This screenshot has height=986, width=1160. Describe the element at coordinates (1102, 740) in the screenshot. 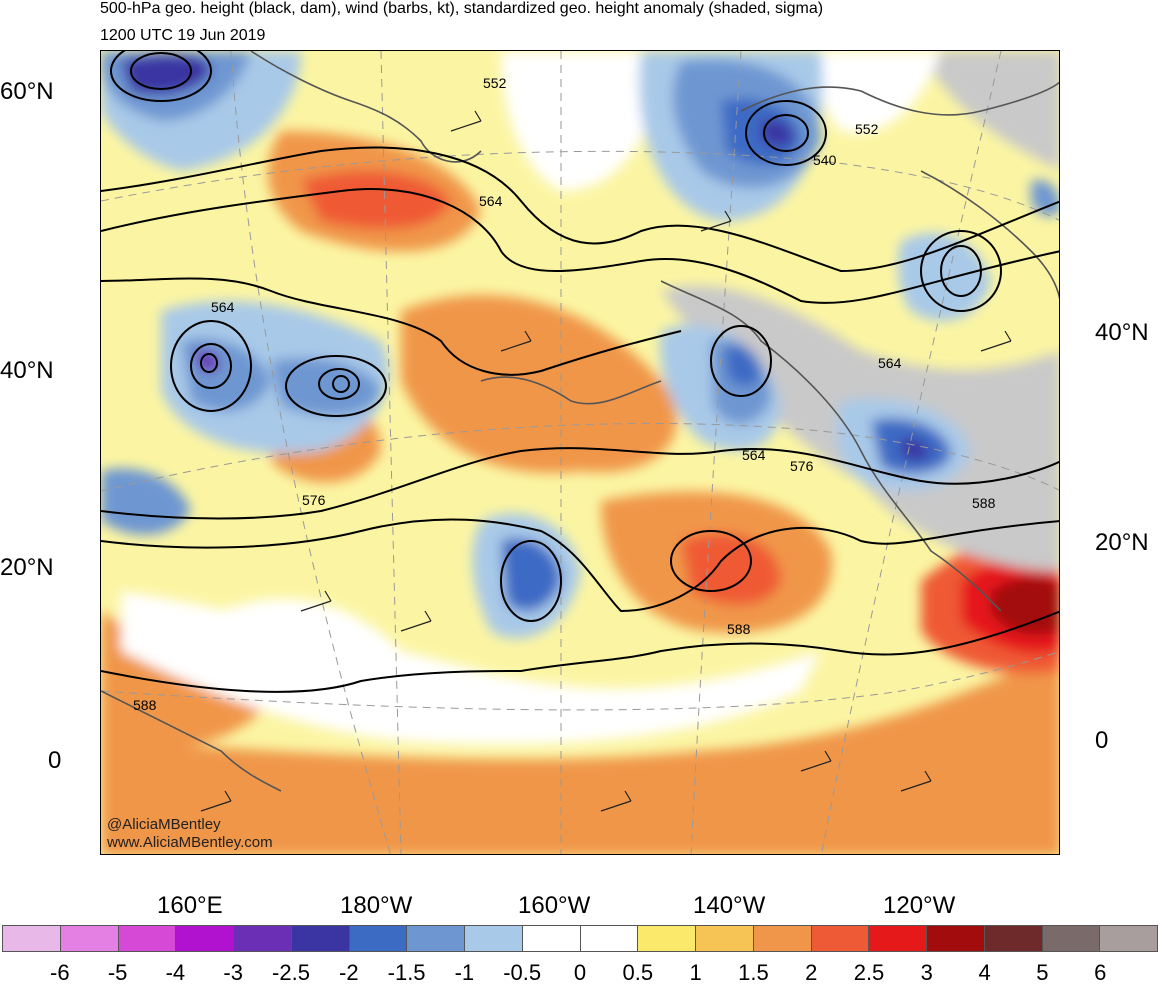

I see `lat-label-right-0: 0` at that location.